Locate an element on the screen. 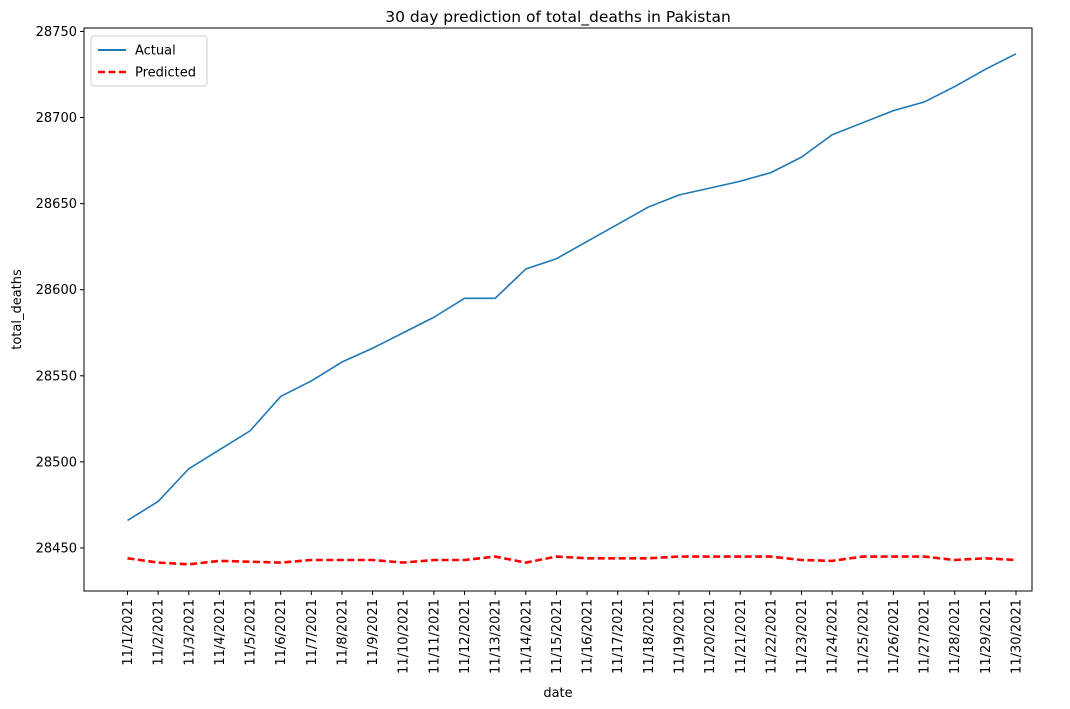  x-tick-label: 11/22/2021 is located at coordinates (771, 636).